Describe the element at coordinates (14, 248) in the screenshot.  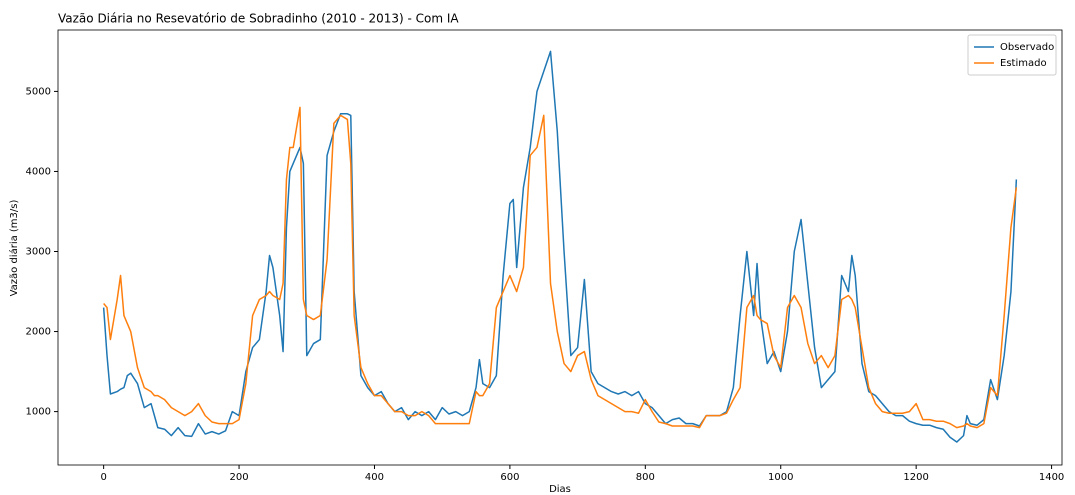
I see `y-axis-label: Vazão diária (m3/s)` at that location.